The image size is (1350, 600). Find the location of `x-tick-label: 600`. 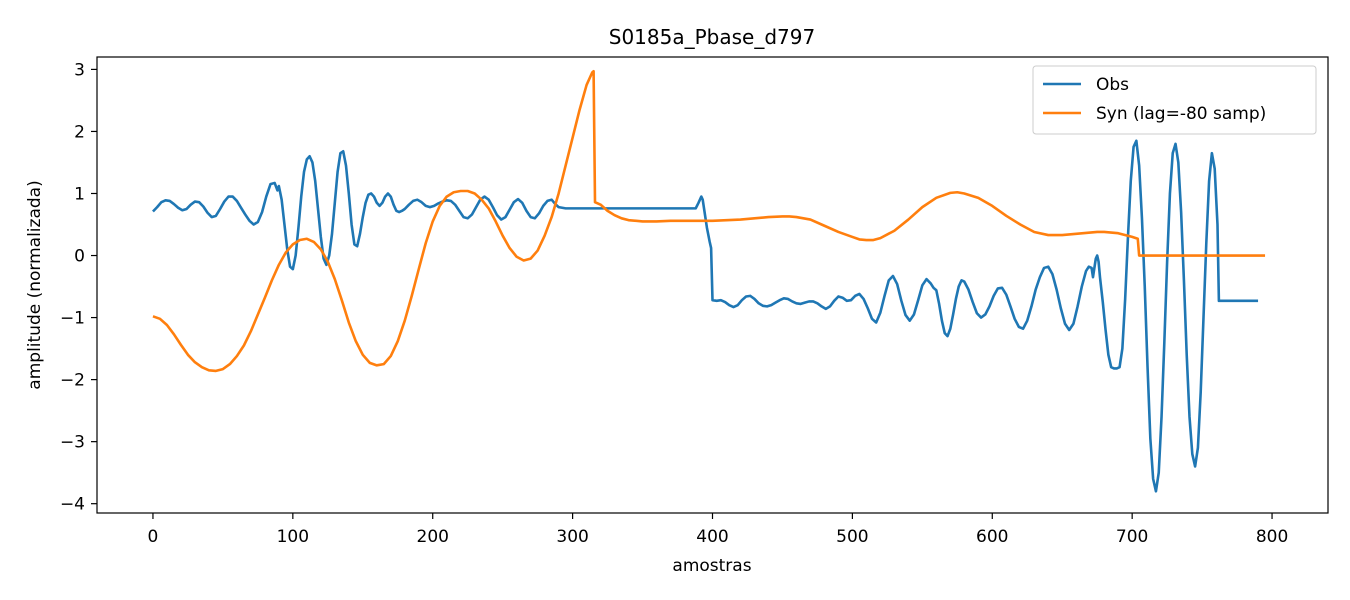

x-tick-label: 600 is located at coordinates (992, 537).